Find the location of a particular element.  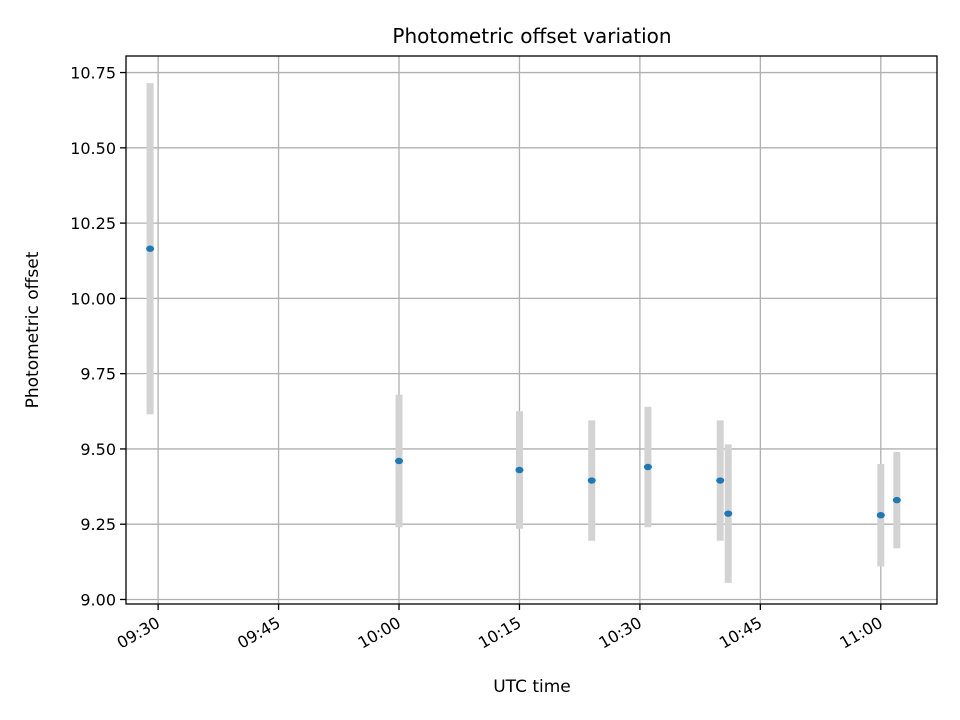

x-axis-ticks: 09:30 09:45 10:00 10:15 10:30 10:45 11:00 is located at coordinates (500, 628).